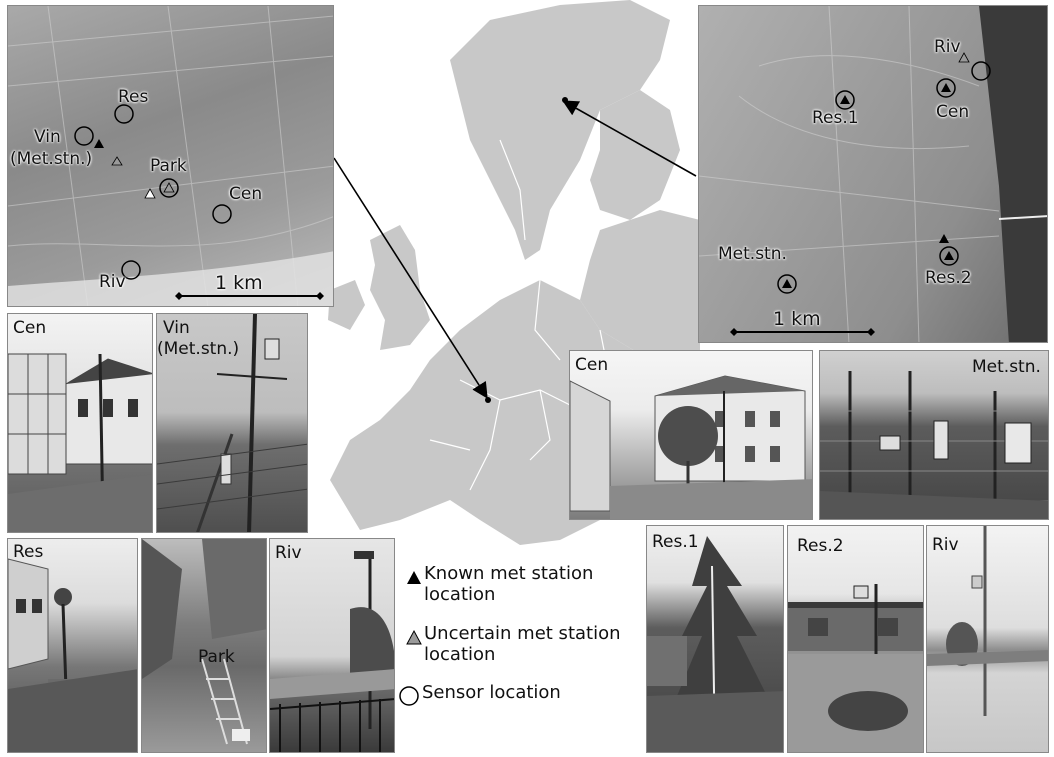 The height and width of the screenshot is (757, 1054). Describe the element at coordinates (222, 214) in the screenshot. I see `sensor-cen-marker` at that location.